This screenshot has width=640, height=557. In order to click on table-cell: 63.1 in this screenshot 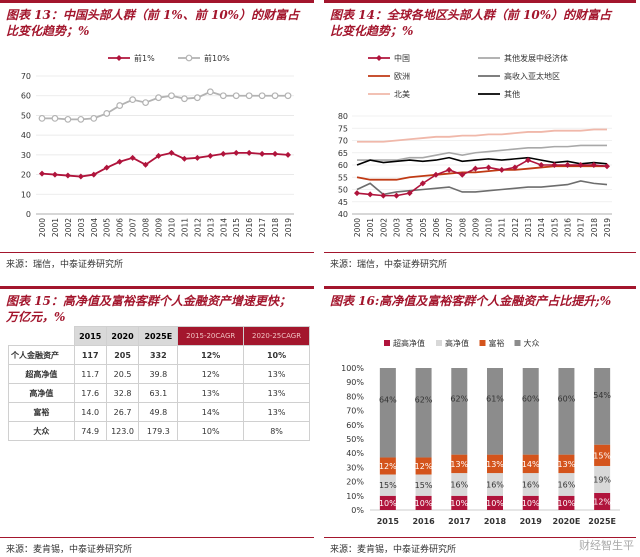, I will do `click(158, 393)`.